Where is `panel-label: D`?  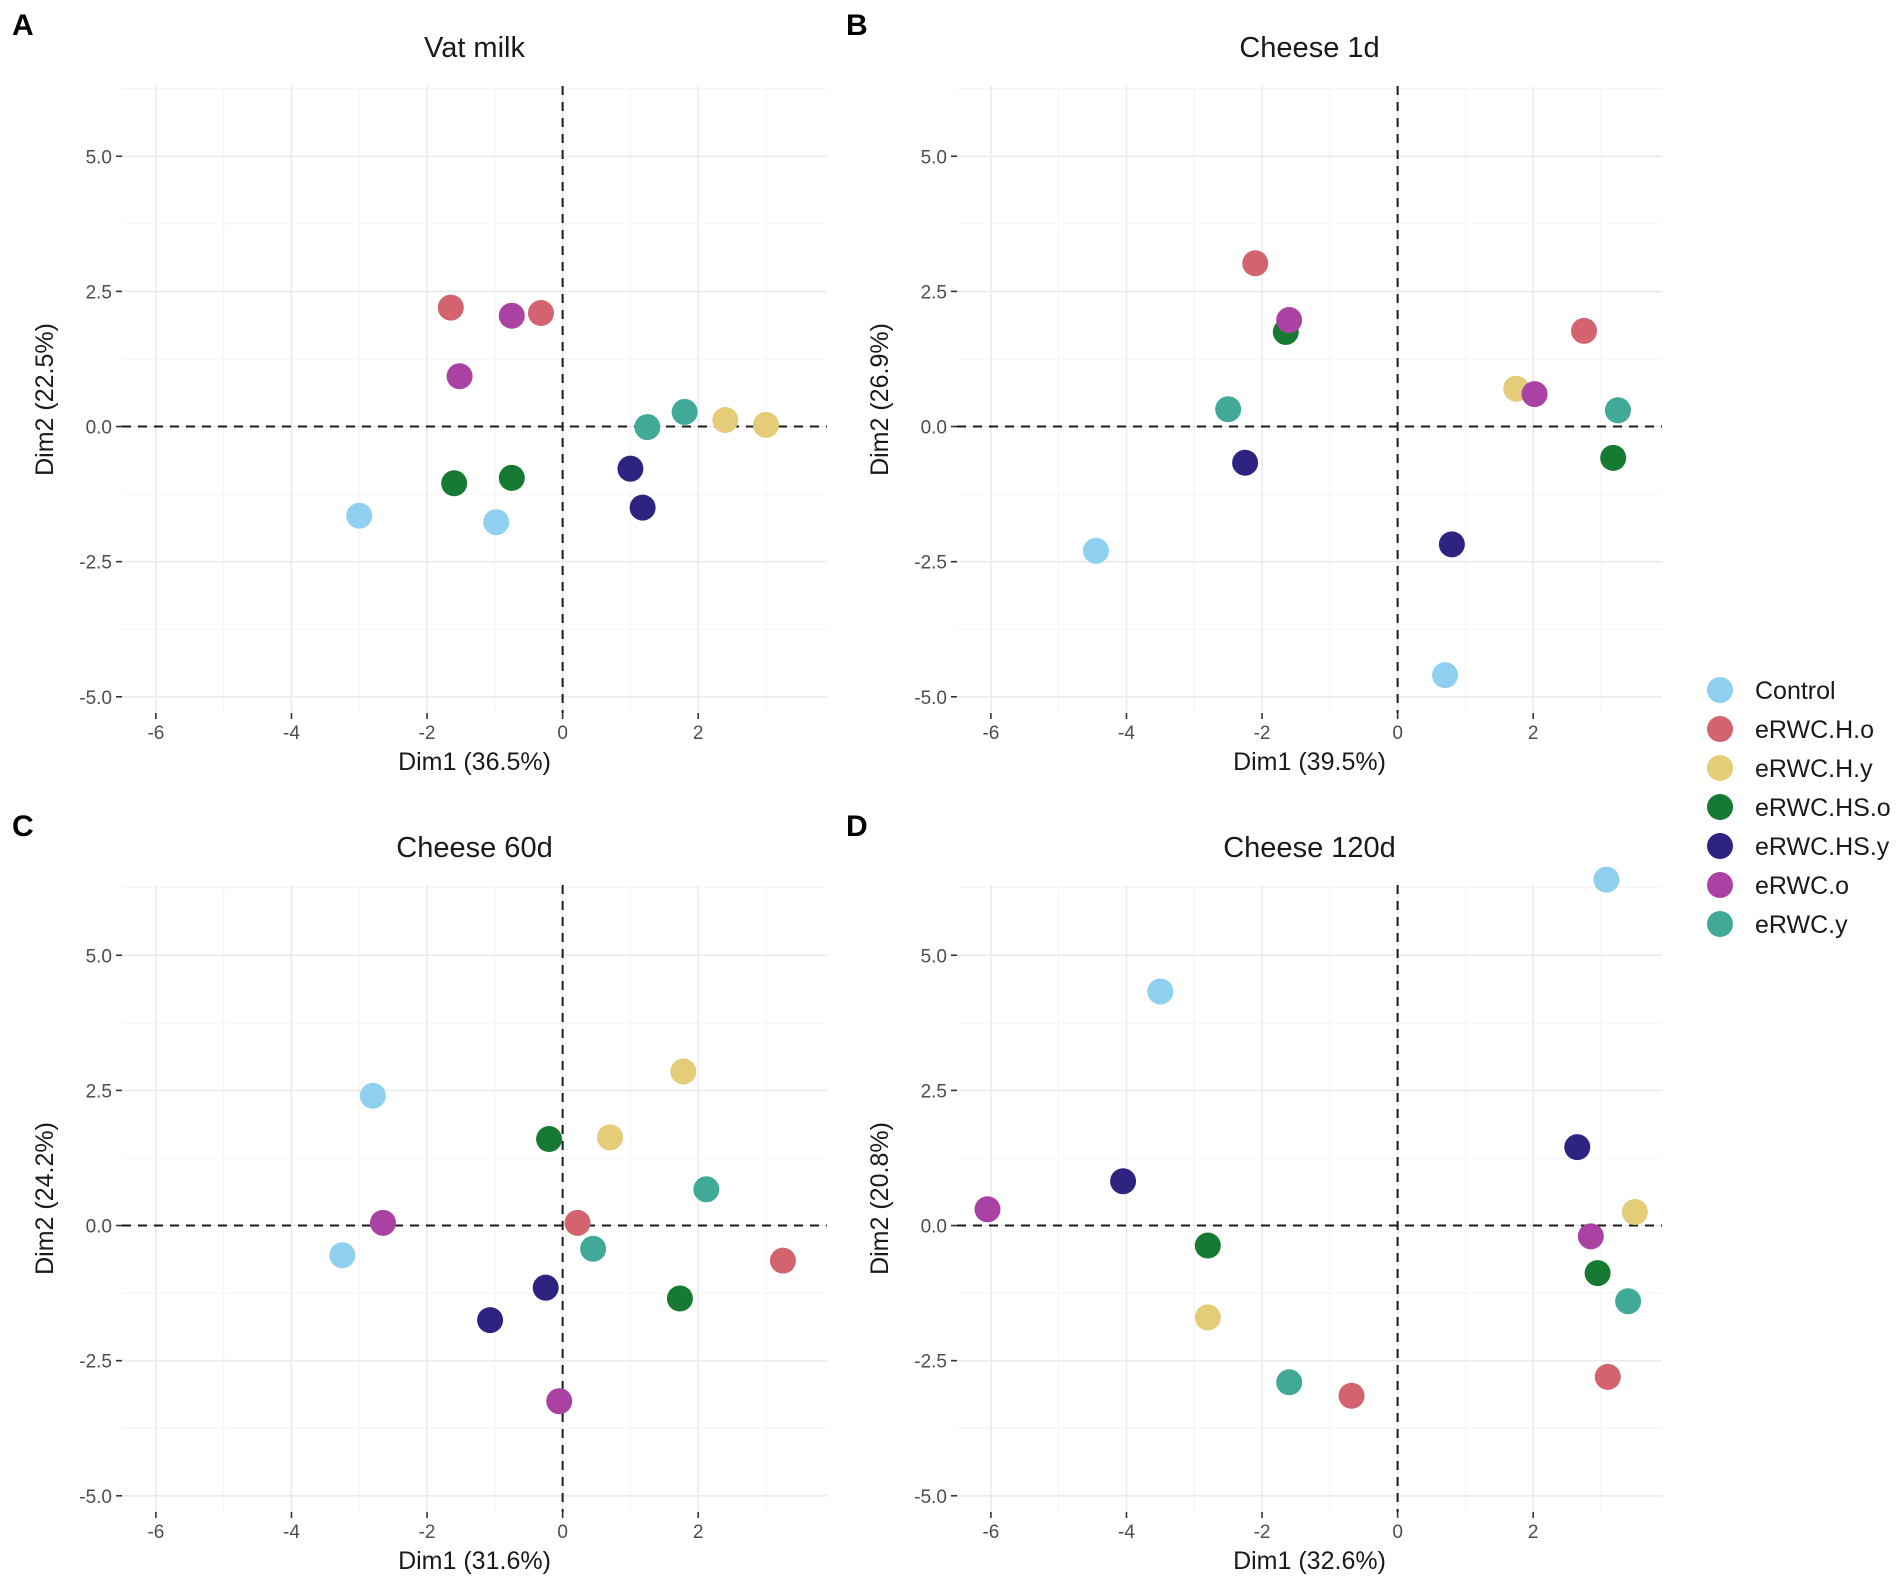
panel-label: D is located at coordinates (857, 826).